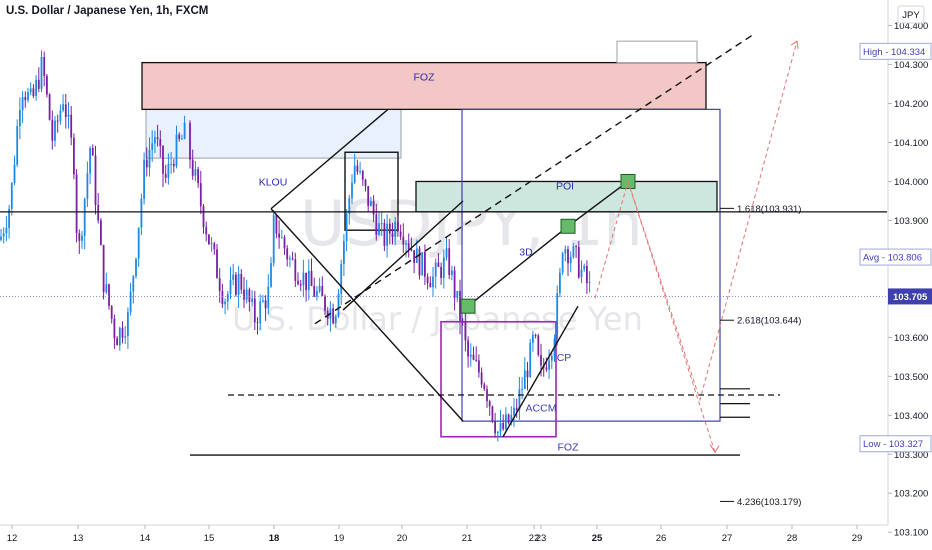 This screenshot has width=932, height=550. What do you see at coordinates (657, 52) in the screenshot?
I see `zone-top-small` at bounding box center [657, 52].